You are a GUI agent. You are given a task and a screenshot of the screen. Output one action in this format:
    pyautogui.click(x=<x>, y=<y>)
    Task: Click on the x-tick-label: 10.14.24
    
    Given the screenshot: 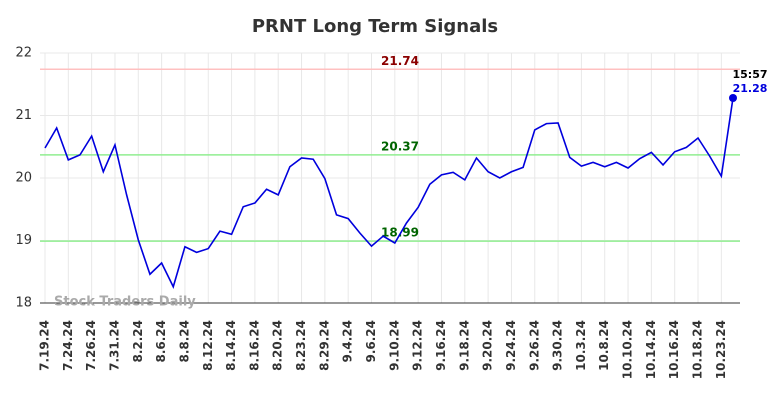 What is the action you would take?
    pyautogui.click(x=651, y=349)
    